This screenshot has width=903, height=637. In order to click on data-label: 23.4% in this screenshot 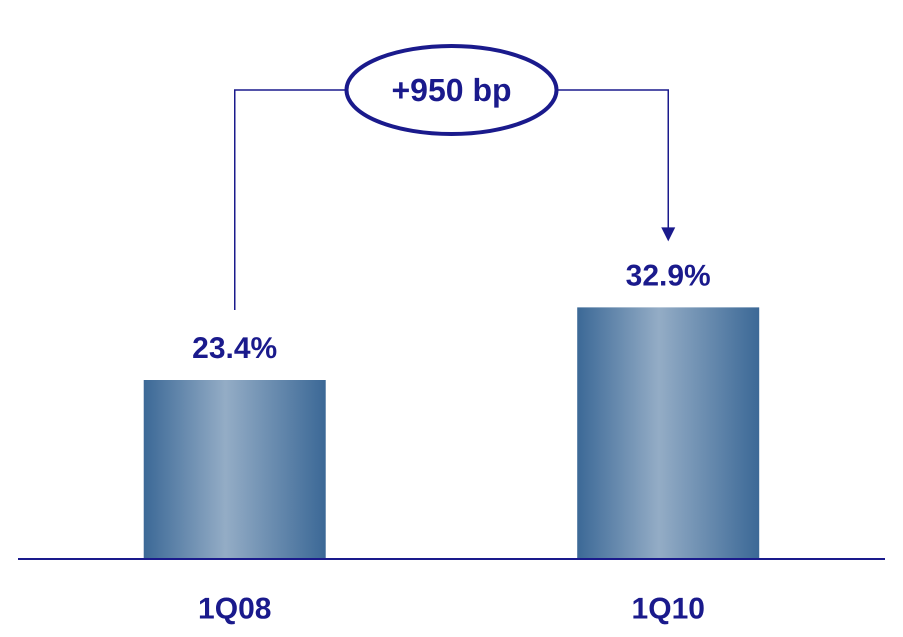, I will do `click(235, 349)`.